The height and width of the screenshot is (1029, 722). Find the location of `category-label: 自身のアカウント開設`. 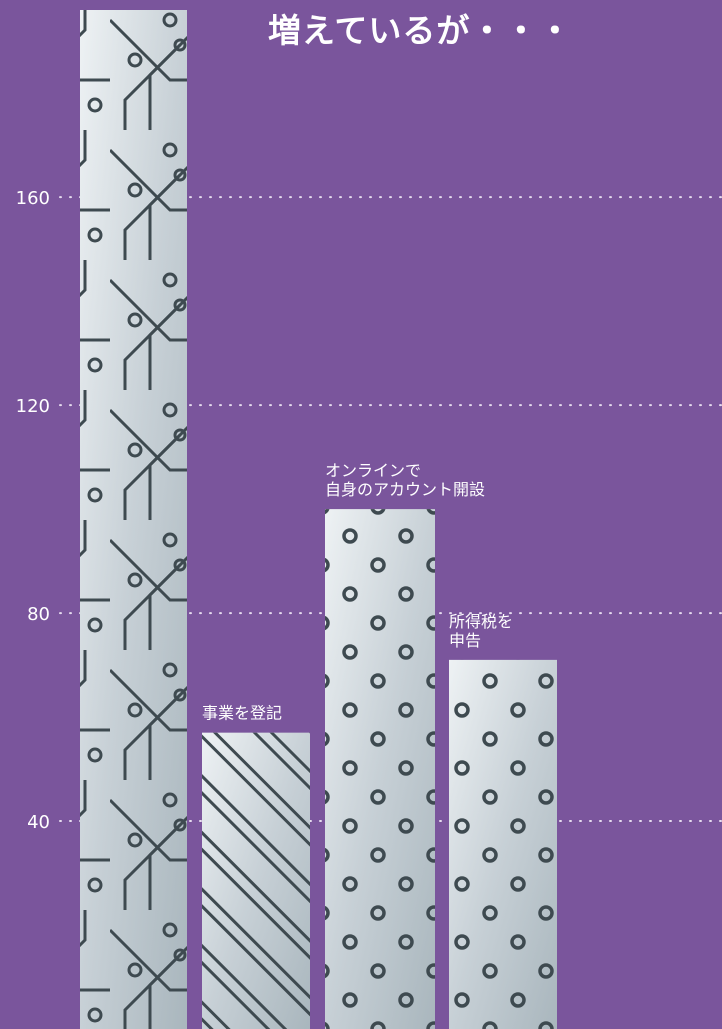

category-label: 自身のアカウント開設 is located at coordinates (405, 489).